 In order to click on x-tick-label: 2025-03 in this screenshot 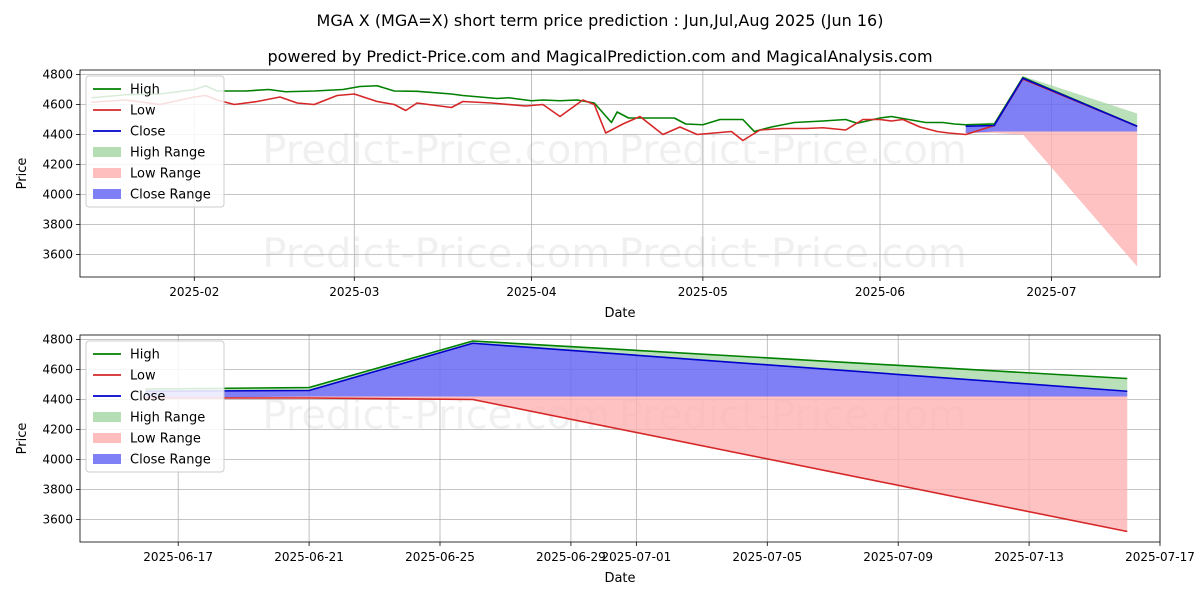, I will do `click(354, 292)`.